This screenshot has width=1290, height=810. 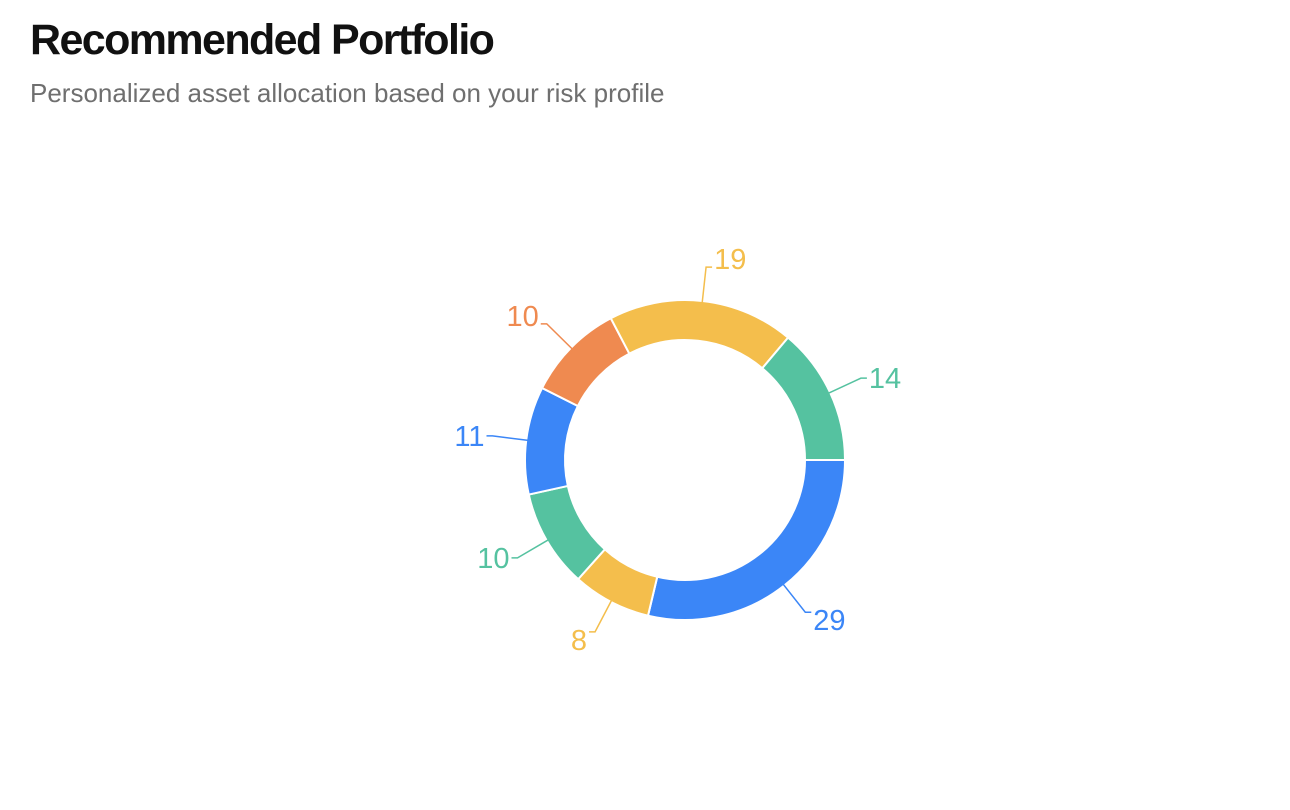 What do you see at coordinates (579, 641) in the screenshot?
I see `slice-value-label-2: 8` at bounding box center [579, 641].